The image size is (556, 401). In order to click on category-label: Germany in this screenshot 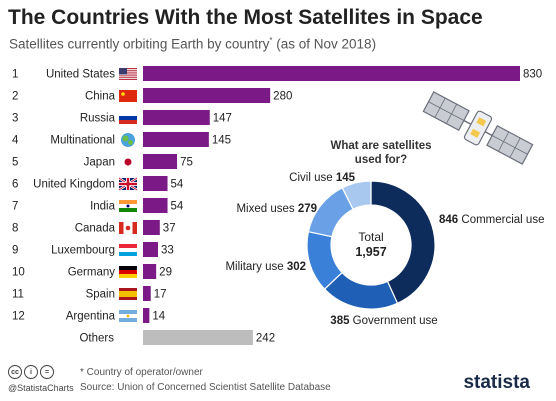, I will do `click(92, 273)`.